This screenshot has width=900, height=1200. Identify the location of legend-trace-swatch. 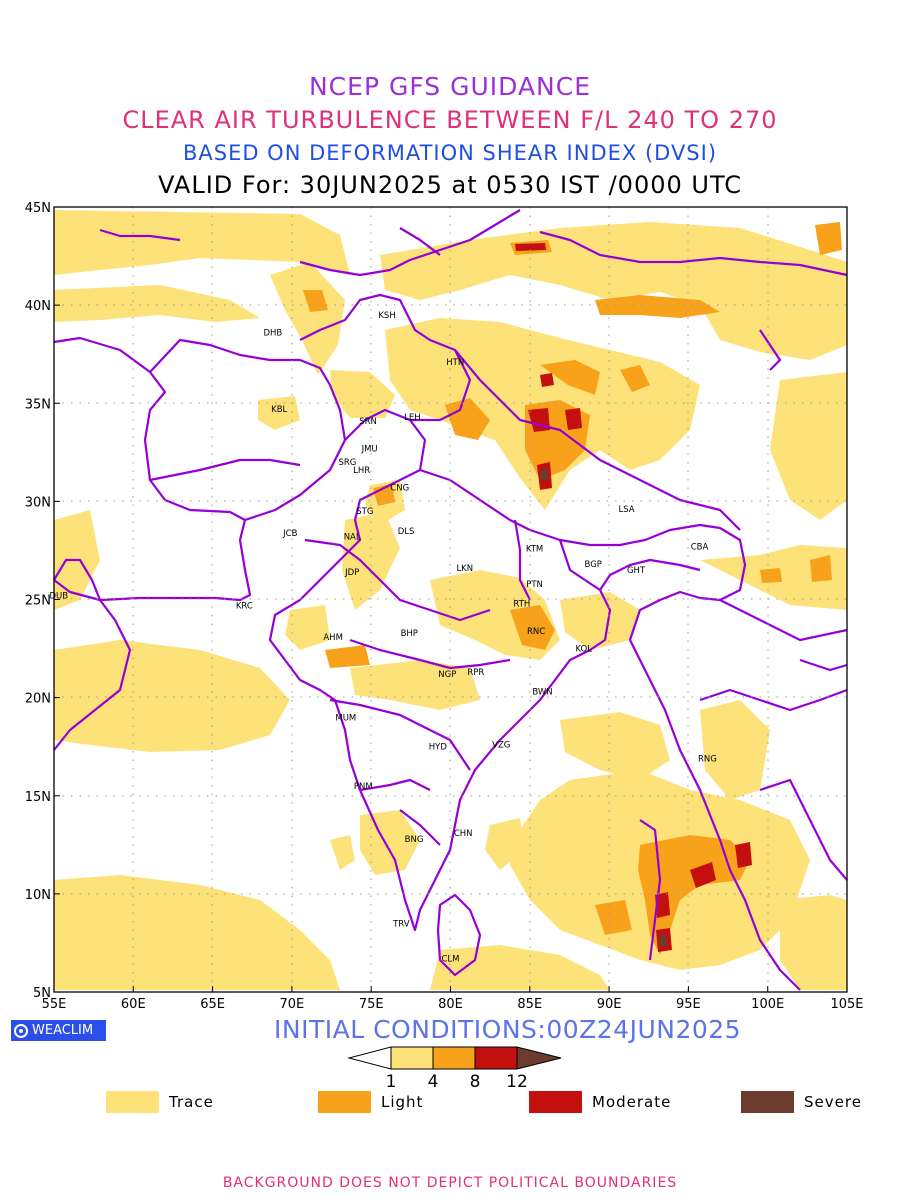
(132, 1102).